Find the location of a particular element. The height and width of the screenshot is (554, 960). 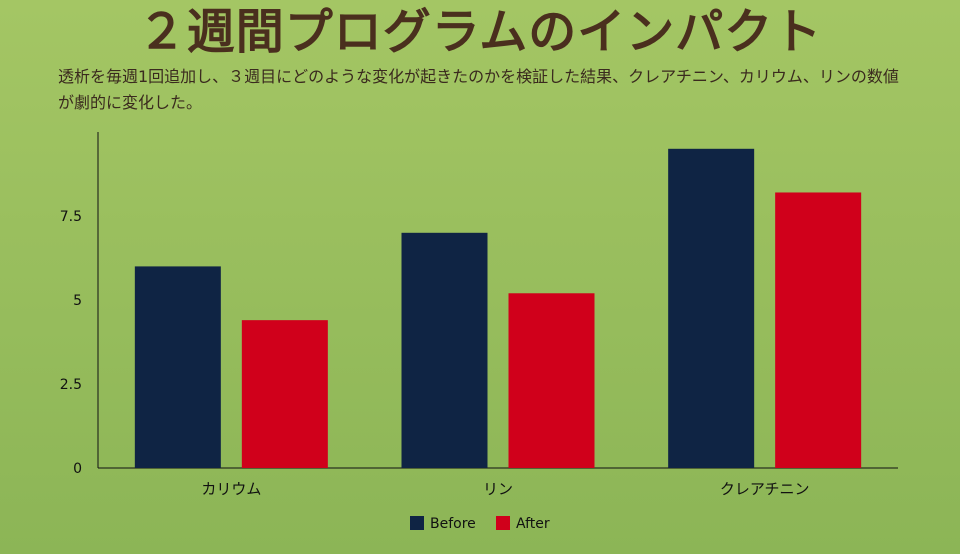

legend-swatch-before is located at coordinates (417, 523).